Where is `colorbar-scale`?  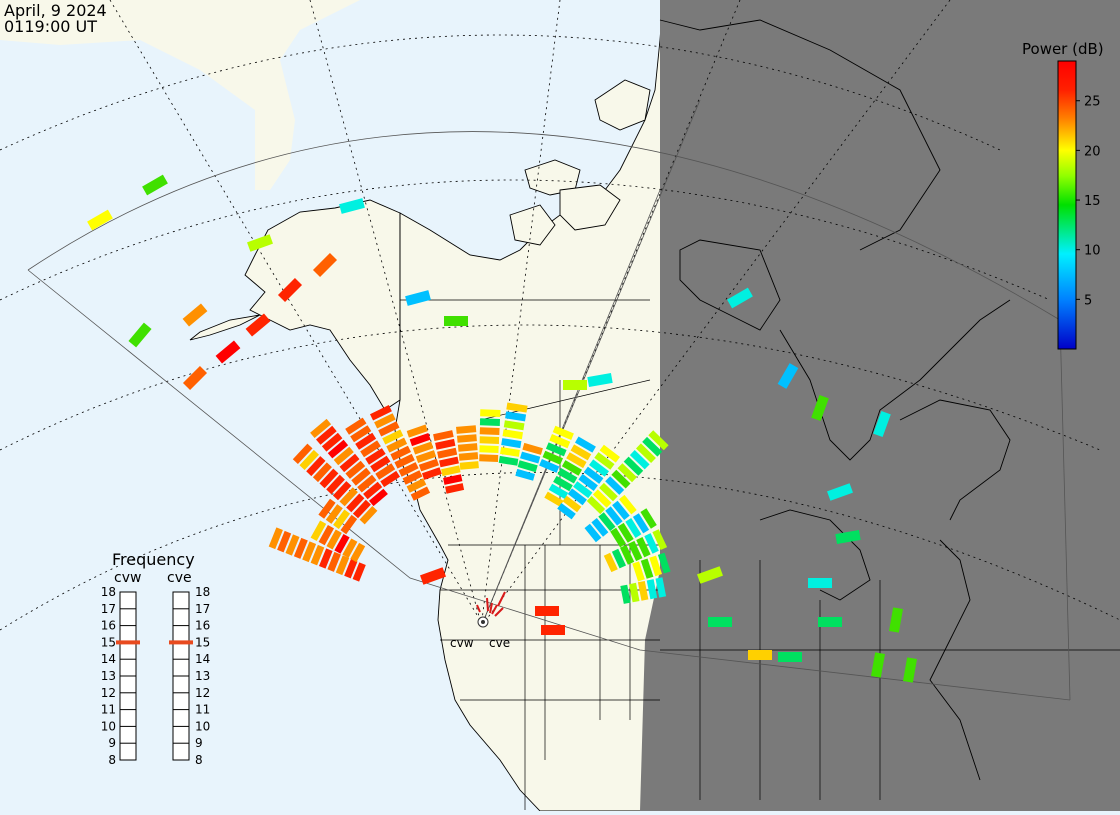 colorbar-scale is located at coordinates (1067, 205).